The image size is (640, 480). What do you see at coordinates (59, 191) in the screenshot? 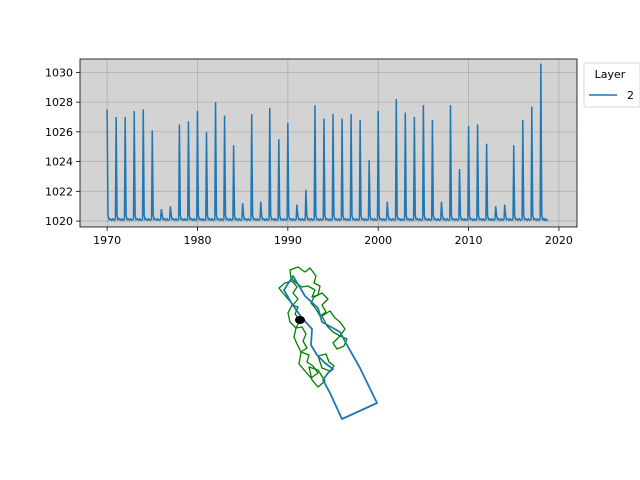
I see `y-tick-label: 1022` at bounding box center [59, 191].